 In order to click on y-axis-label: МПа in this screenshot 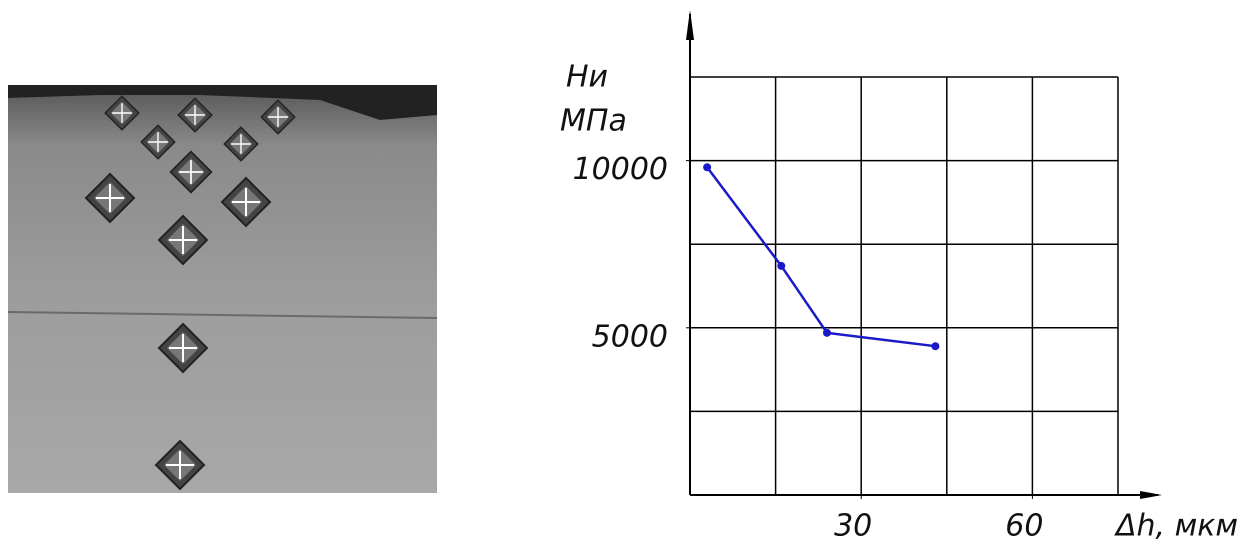, I will do `click(593, 121)`.